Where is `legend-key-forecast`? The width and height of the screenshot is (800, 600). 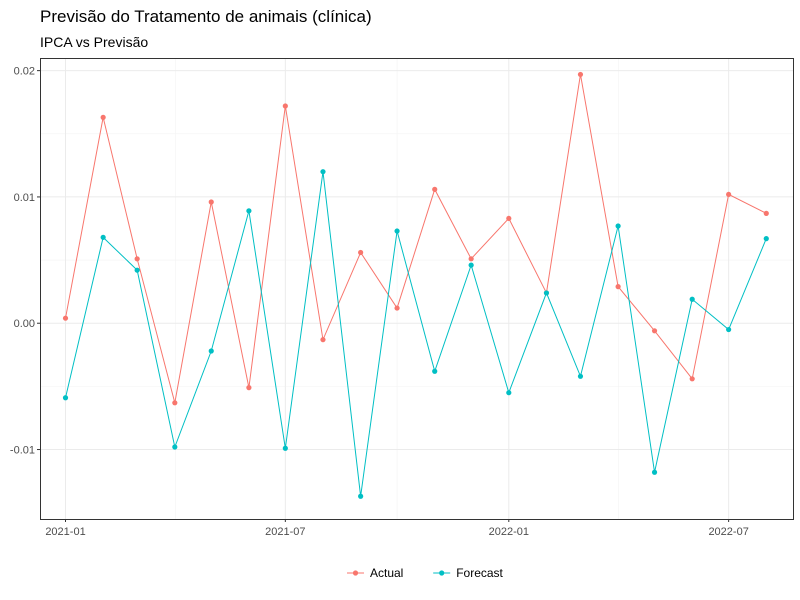 legend-key-forecast is located at coordinates (442, 573).